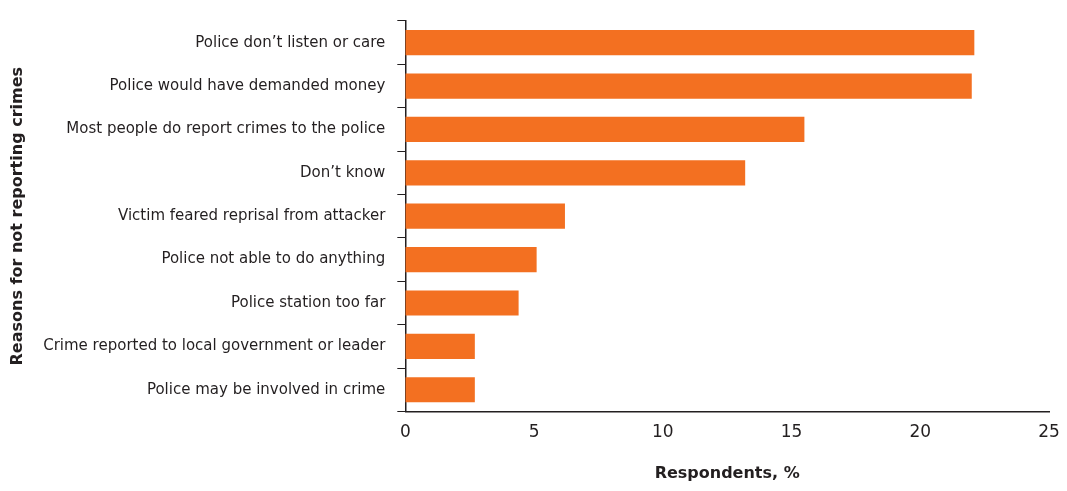 The image size is (1067, 491). What do you see at coordinates (215, 345) in the screenshot?
I see `y-tick-label: Crime reported to local government or leader` at bounding box center [215, 345].